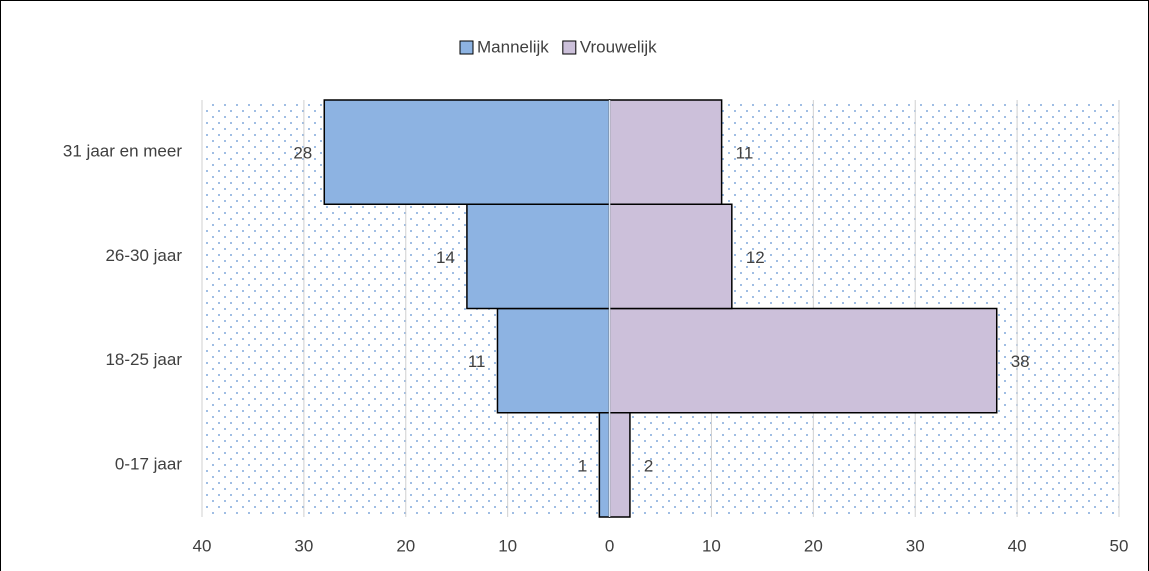  Describe the element at coordinates (513, 46) in the screenshot. I see `legend-label: Mannelijk` at that location.